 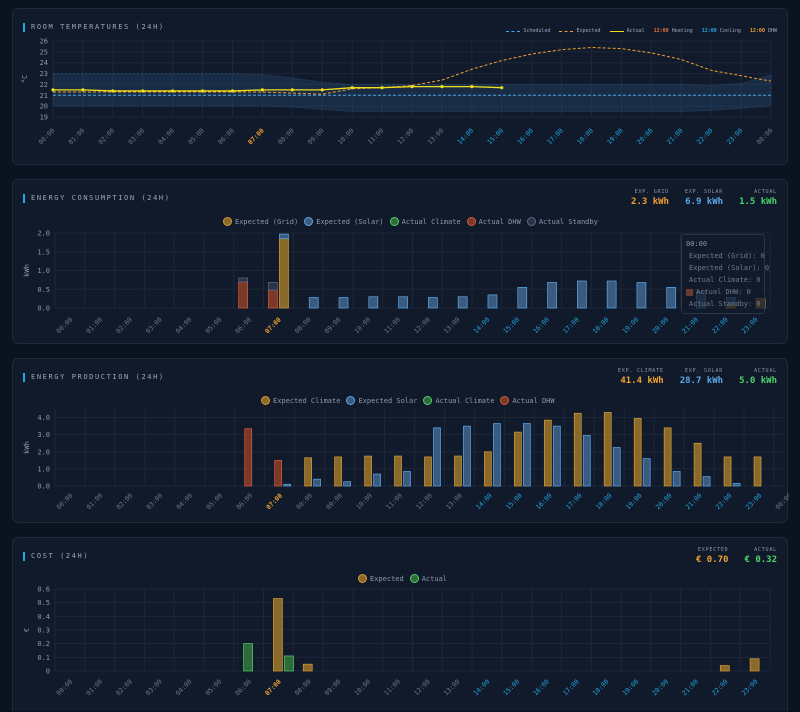 I want to click on legend-expected: Expected, so click(x=580, y=31).